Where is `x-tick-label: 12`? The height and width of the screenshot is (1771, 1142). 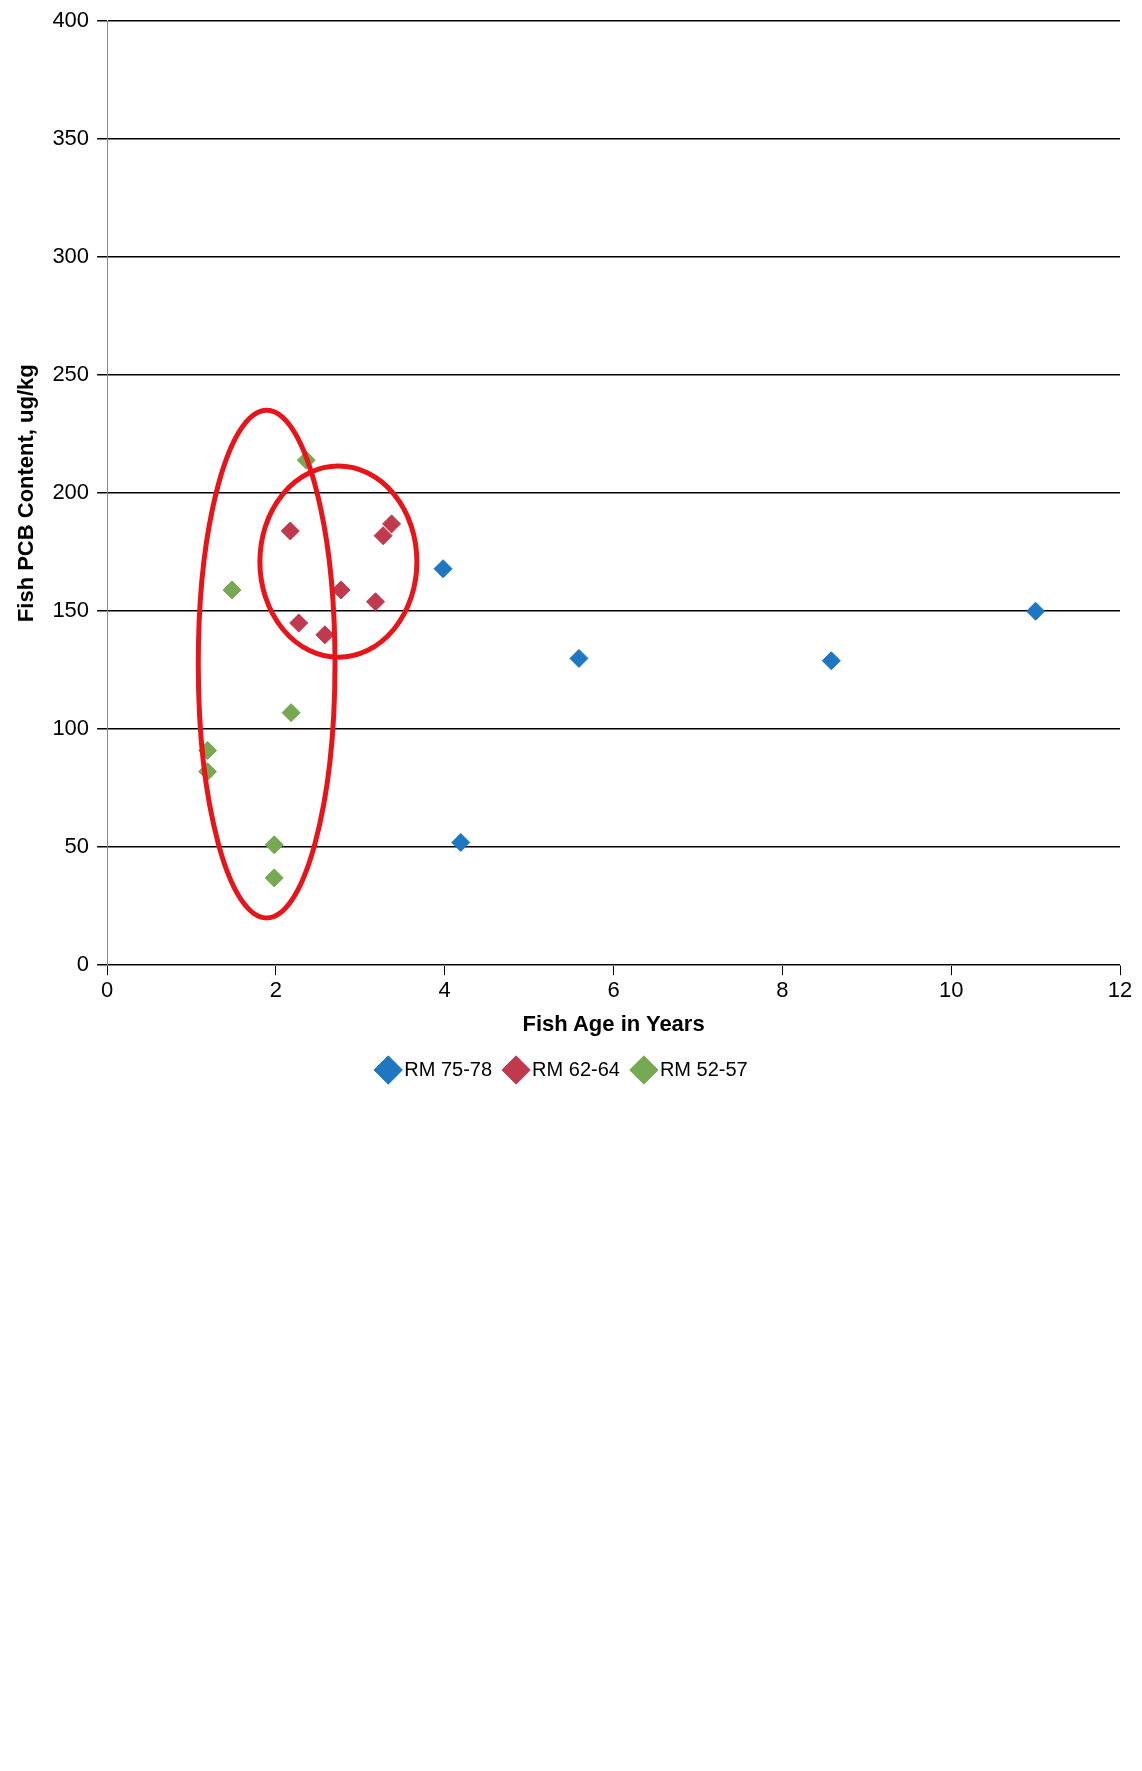 x-tick-label: 12 is located at coordinates (1120, 990).